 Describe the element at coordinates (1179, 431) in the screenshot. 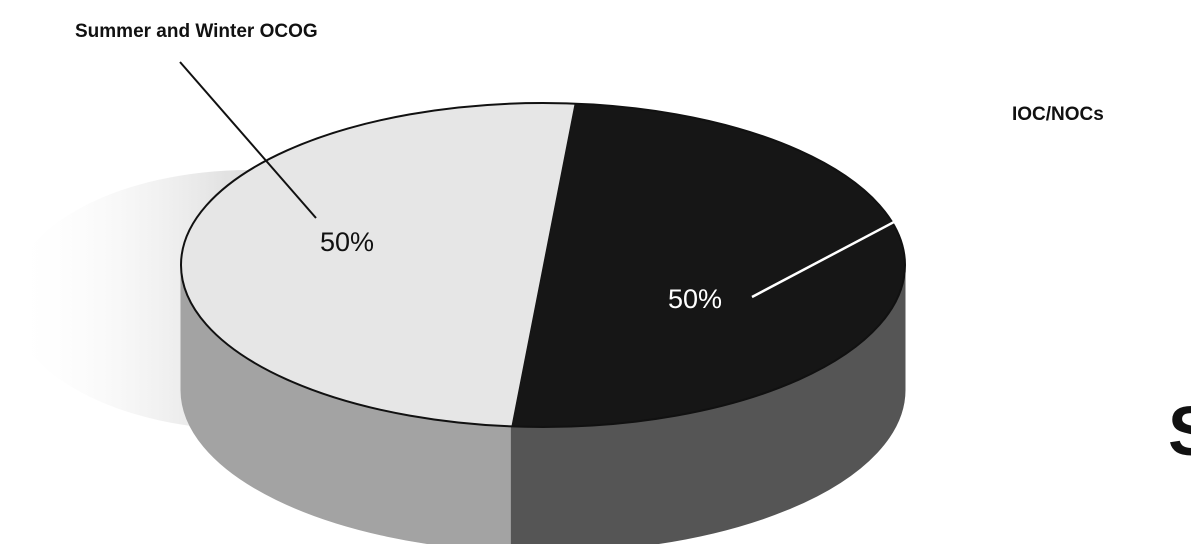

I see `cropped-text-fragment: S` at that location.